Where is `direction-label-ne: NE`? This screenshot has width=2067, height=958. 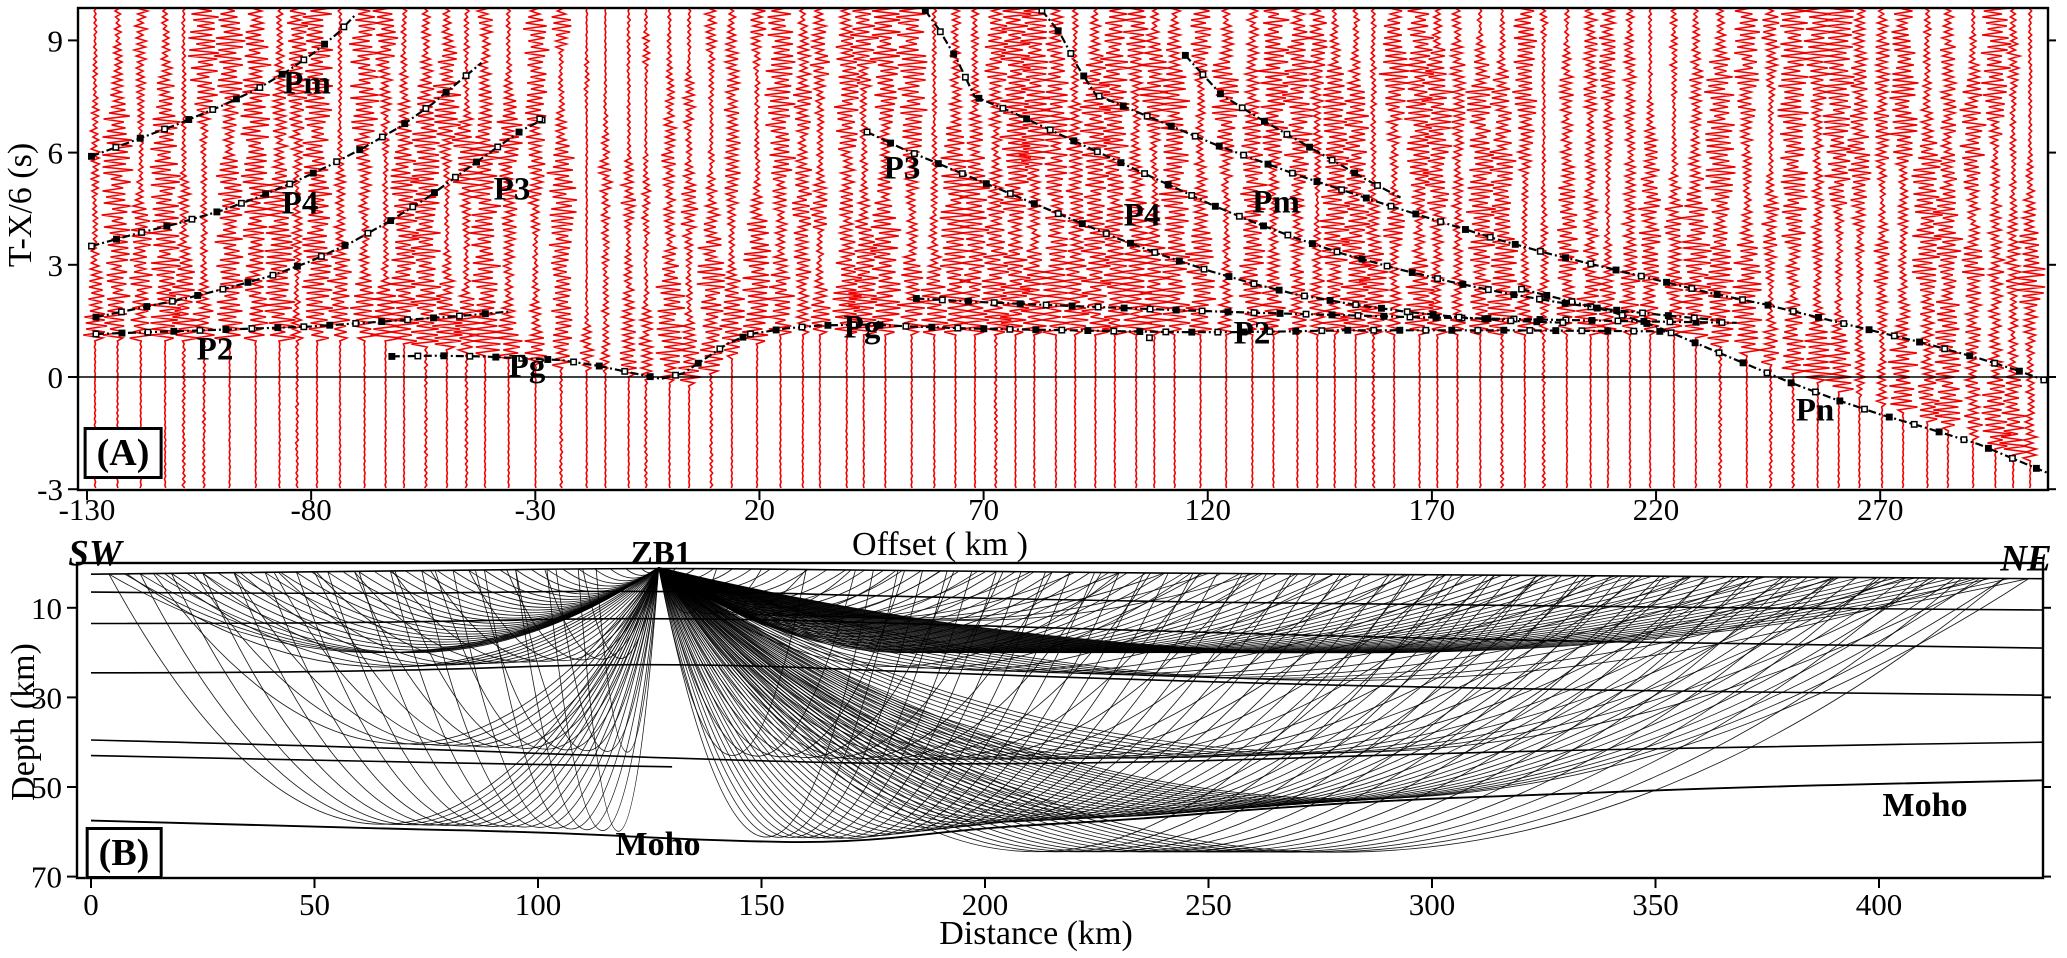
direction-label-ne: NE is located at coordinates (2026, 559).